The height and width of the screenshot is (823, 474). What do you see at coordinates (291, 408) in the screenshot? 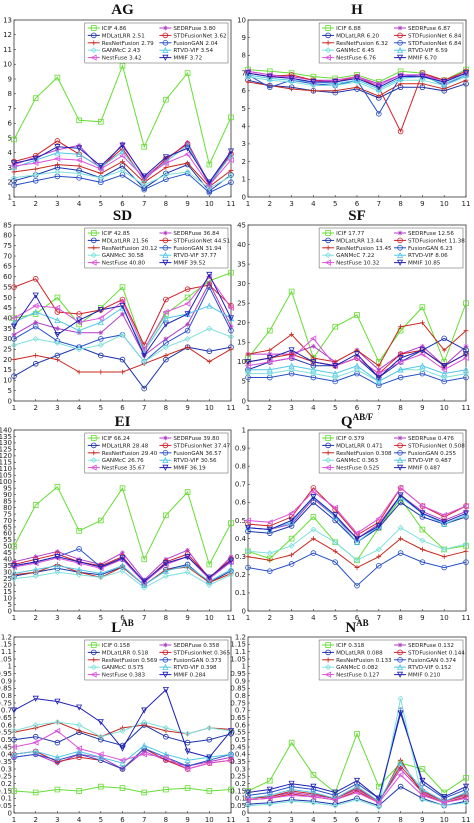
I see `x-tick-label: 3` at bounding box center [291, 408].